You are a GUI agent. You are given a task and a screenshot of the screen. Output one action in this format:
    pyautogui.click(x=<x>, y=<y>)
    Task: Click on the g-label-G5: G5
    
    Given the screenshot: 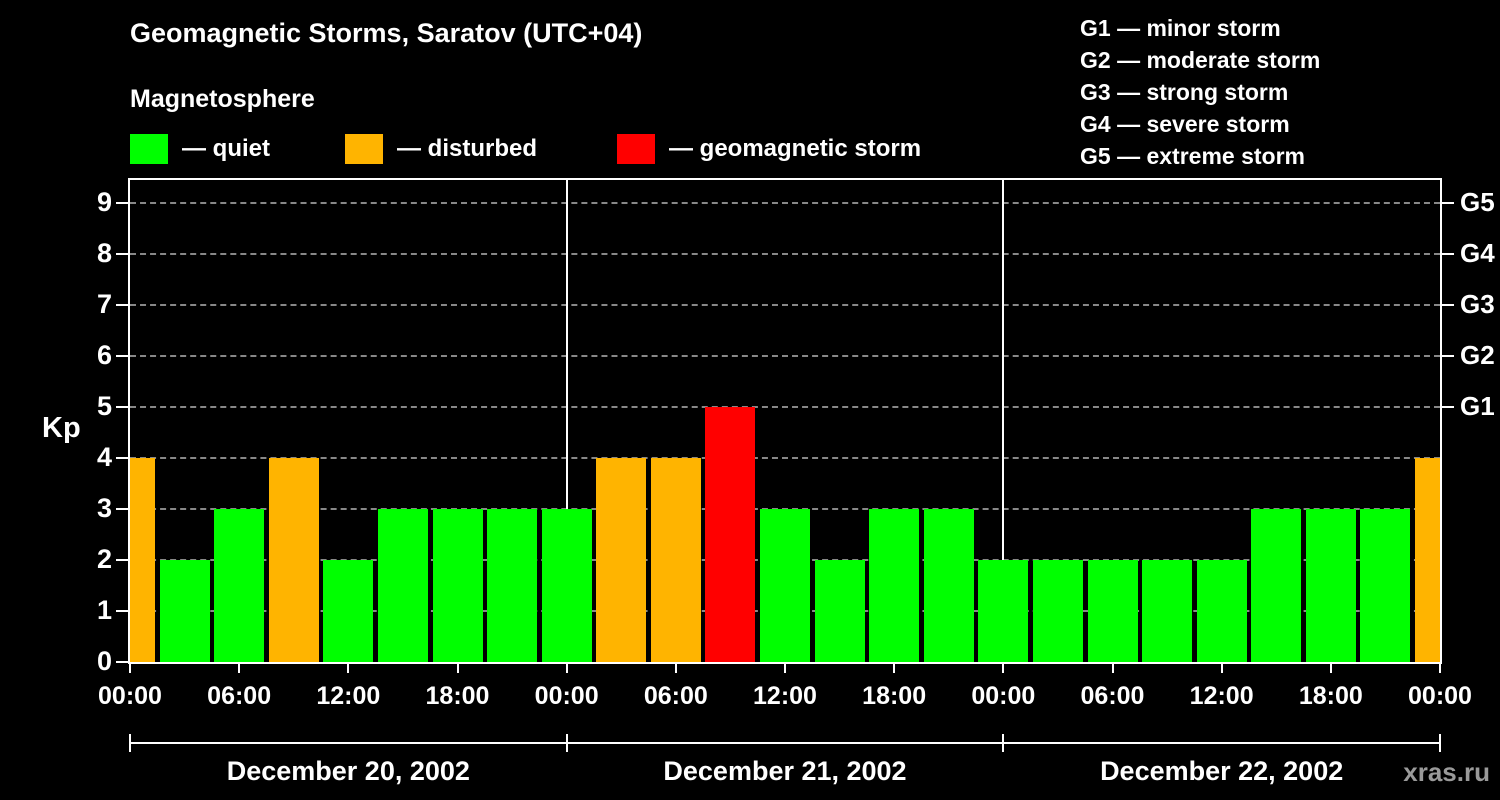 What is the action you would take?
    pyautogui.click(x=1477, y=202)
    